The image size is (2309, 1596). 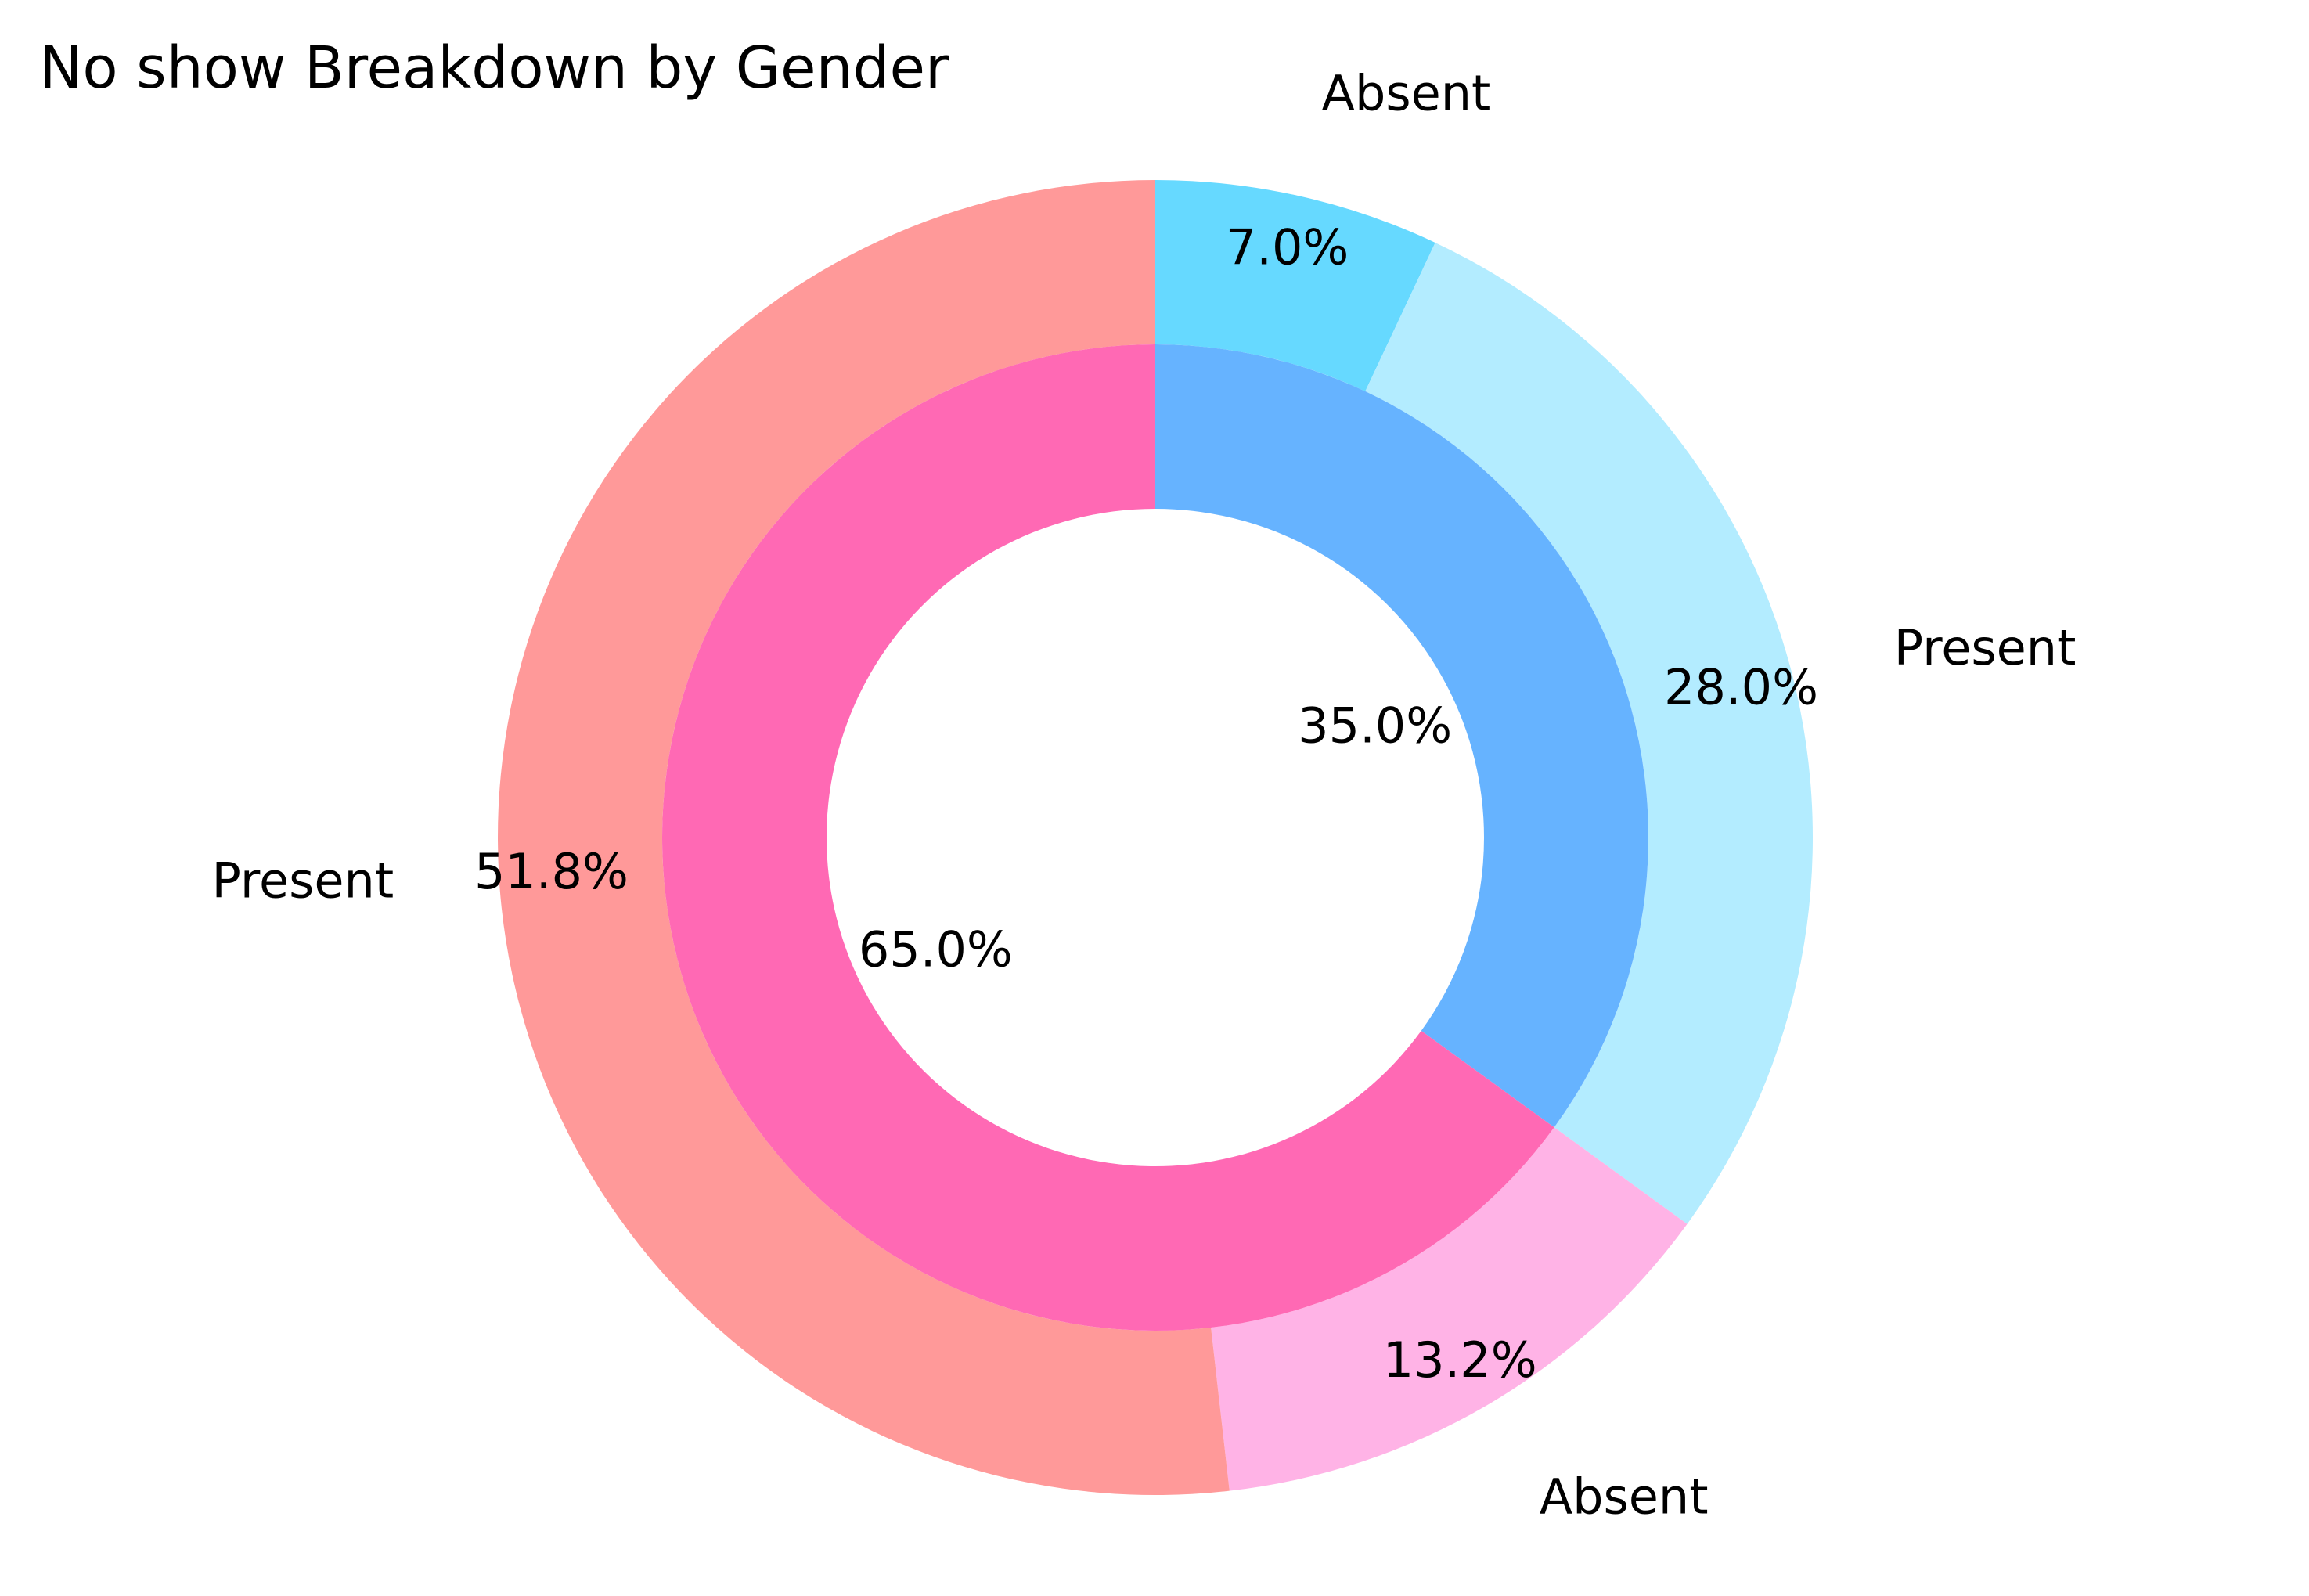 What do you see at coordinates (1406, 93) in the screenshot?
I see `outer-slice-label-0: Absent` at bounding box center [1406, 93].